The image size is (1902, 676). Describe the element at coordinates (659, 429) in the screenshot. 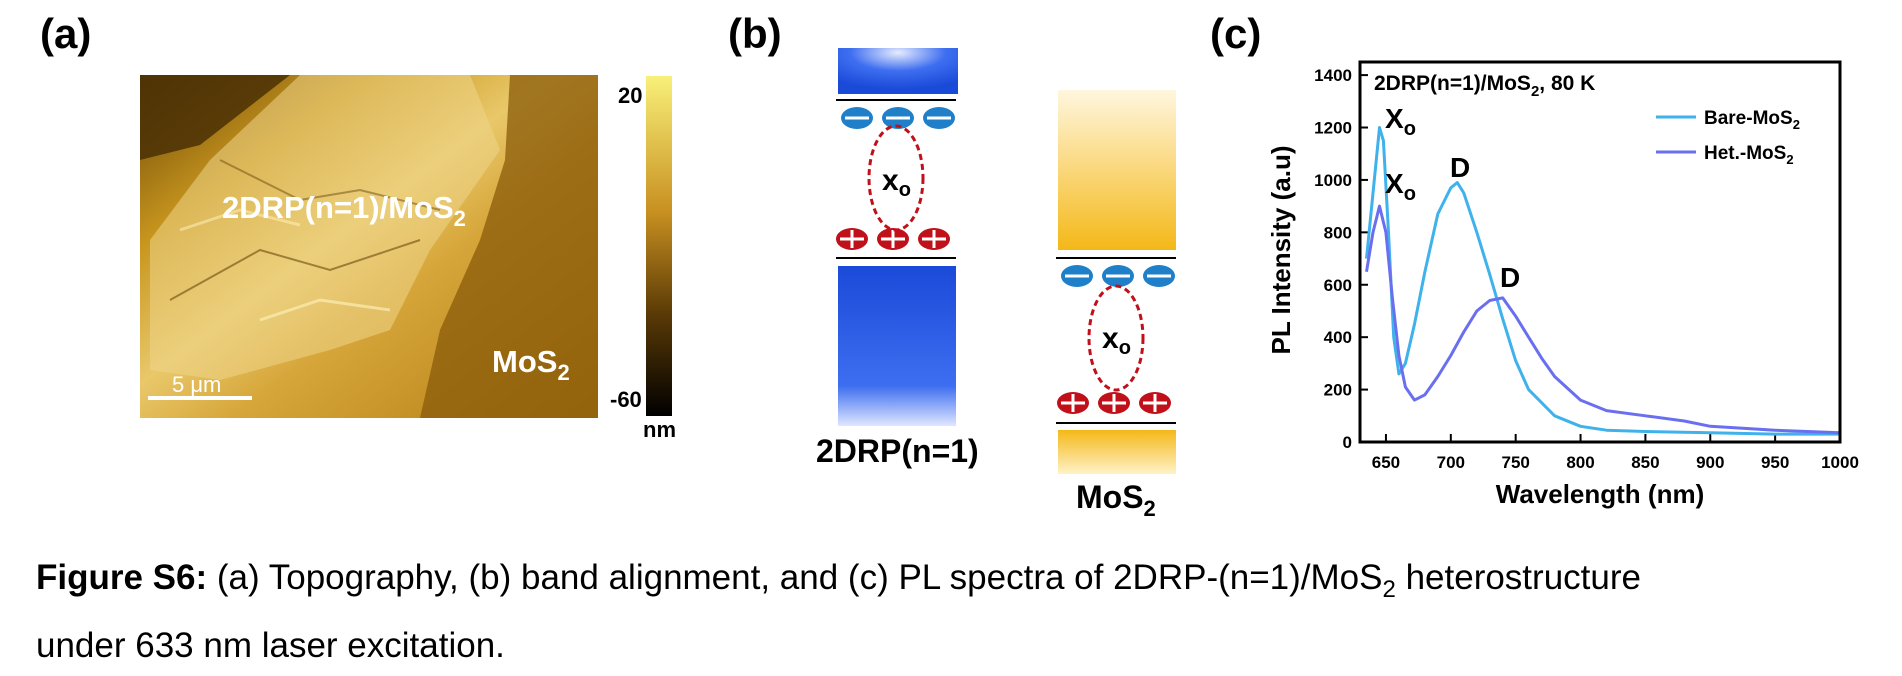

I see `colorbar-unit: nm` at that location.